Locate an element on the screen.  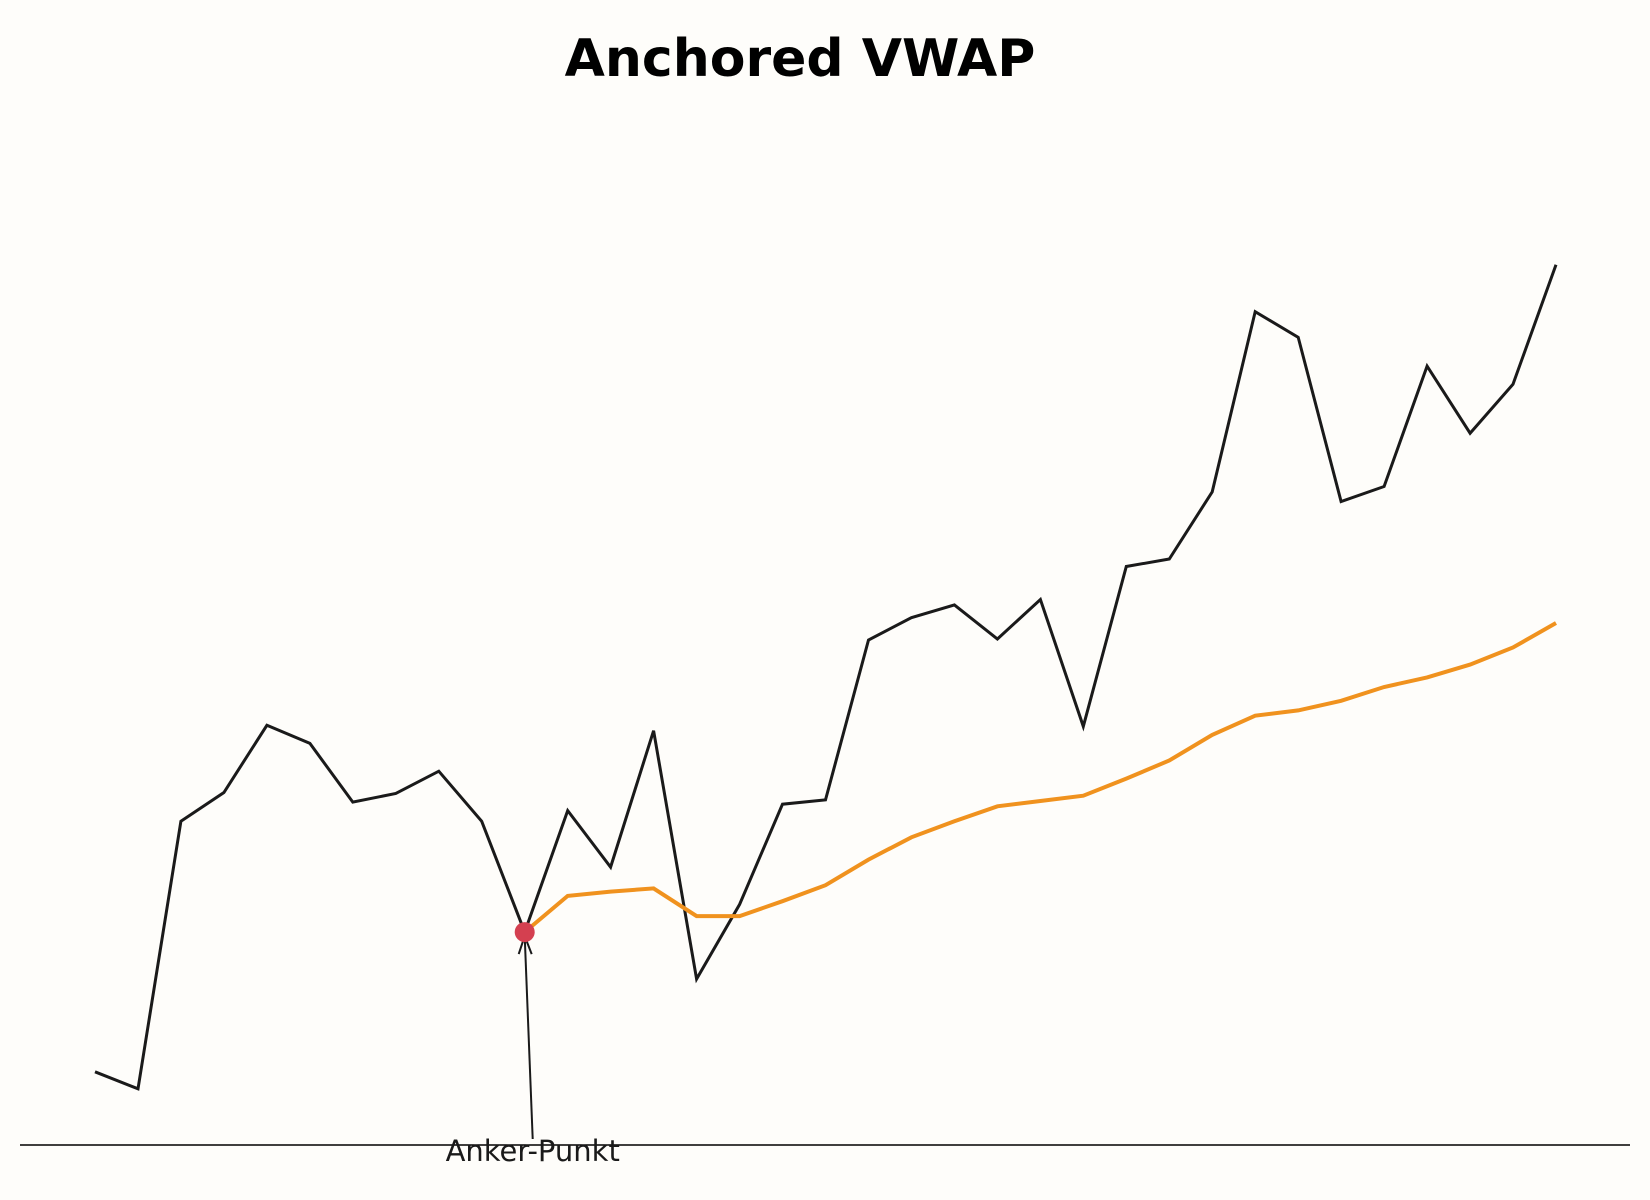
anchor-arrow-line is located at coordinates (528, 1038).